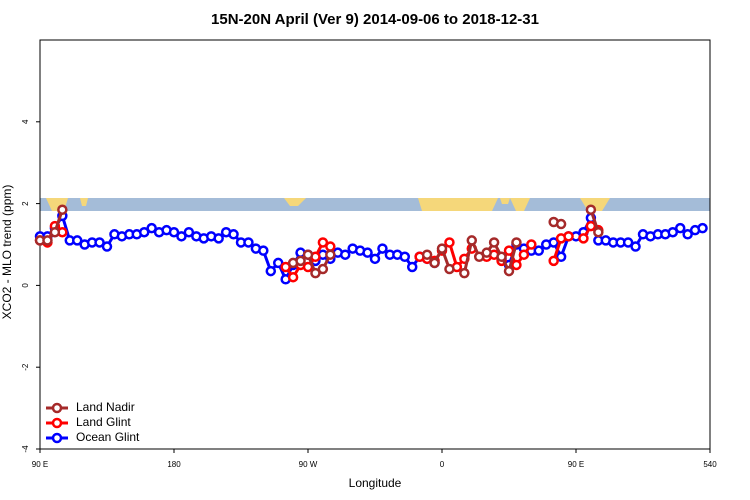 The height and width of the screenshot is (500, 750). What do you see at coordinates (174, 464) in the screenshot?
I see `x-tick-label: 180` at bounding box center [174, 464].